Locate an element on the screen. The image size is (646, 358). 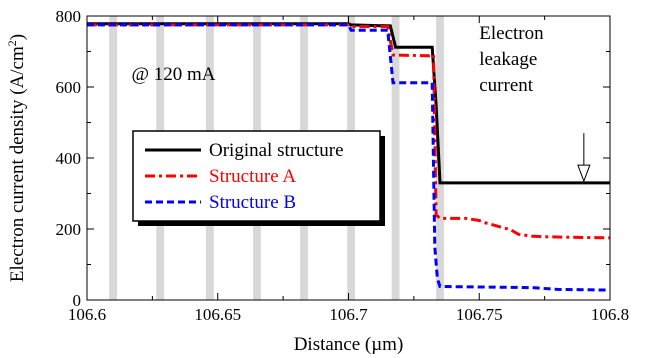
y-axis-label-tail: ) is located at coordinates (17, 37).